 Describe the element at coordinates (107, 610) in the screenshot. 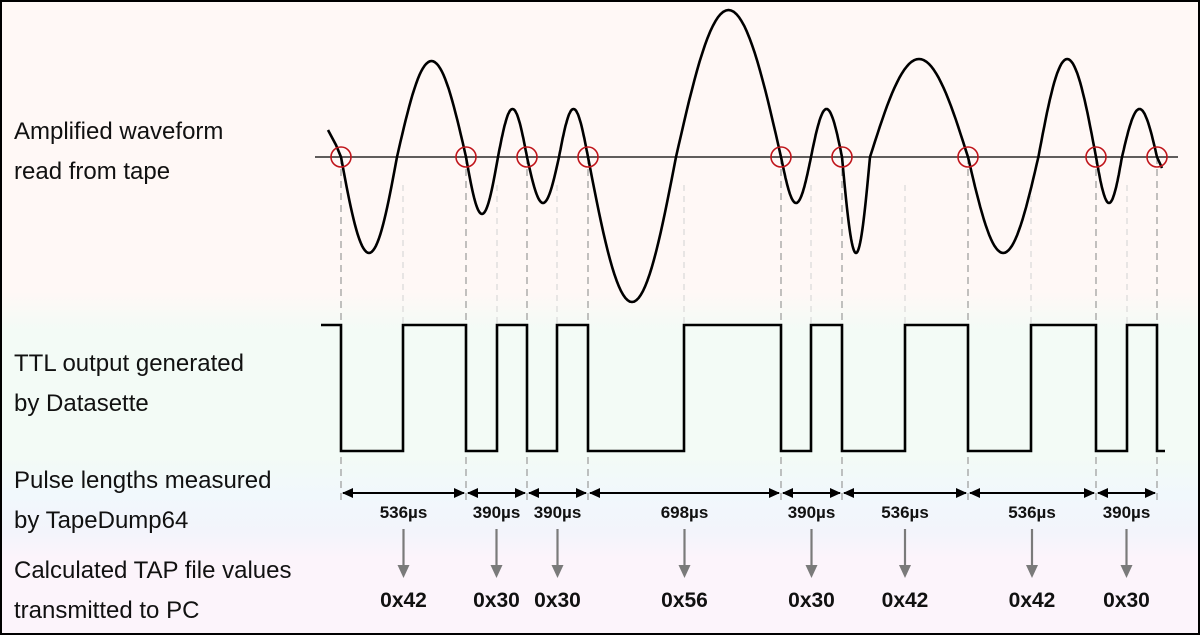

I see `tap-label-line-2: transmitted to PC` at that location.